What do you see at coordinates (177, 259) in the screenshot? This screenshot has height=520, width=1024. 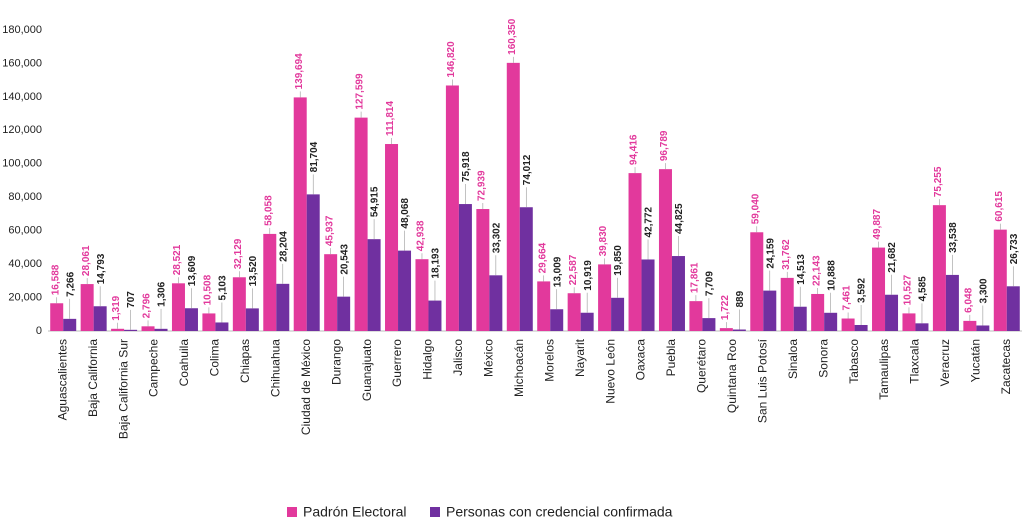 I see `value-label: 28,521` at bounding box center [177, 259].